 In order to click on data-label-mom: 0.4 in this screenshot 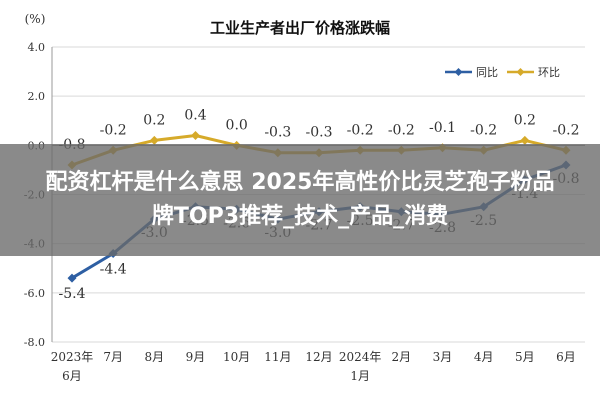, I will do `click(195, 116)`.